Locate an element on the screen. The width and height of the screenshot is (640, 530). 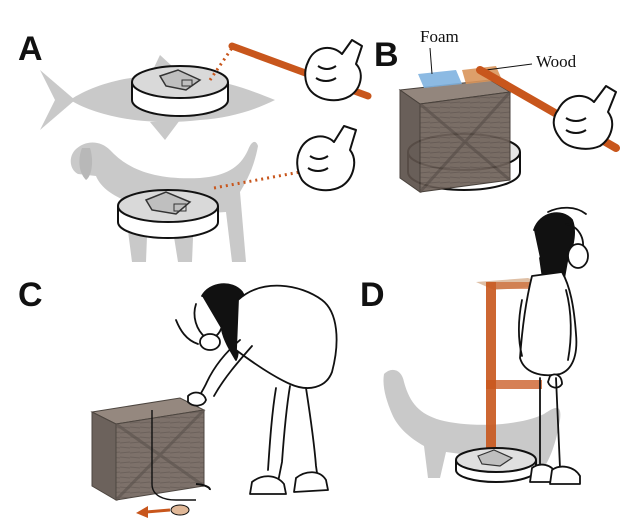
panel-b: B Foam Wood is located at coordinates (497, 110).